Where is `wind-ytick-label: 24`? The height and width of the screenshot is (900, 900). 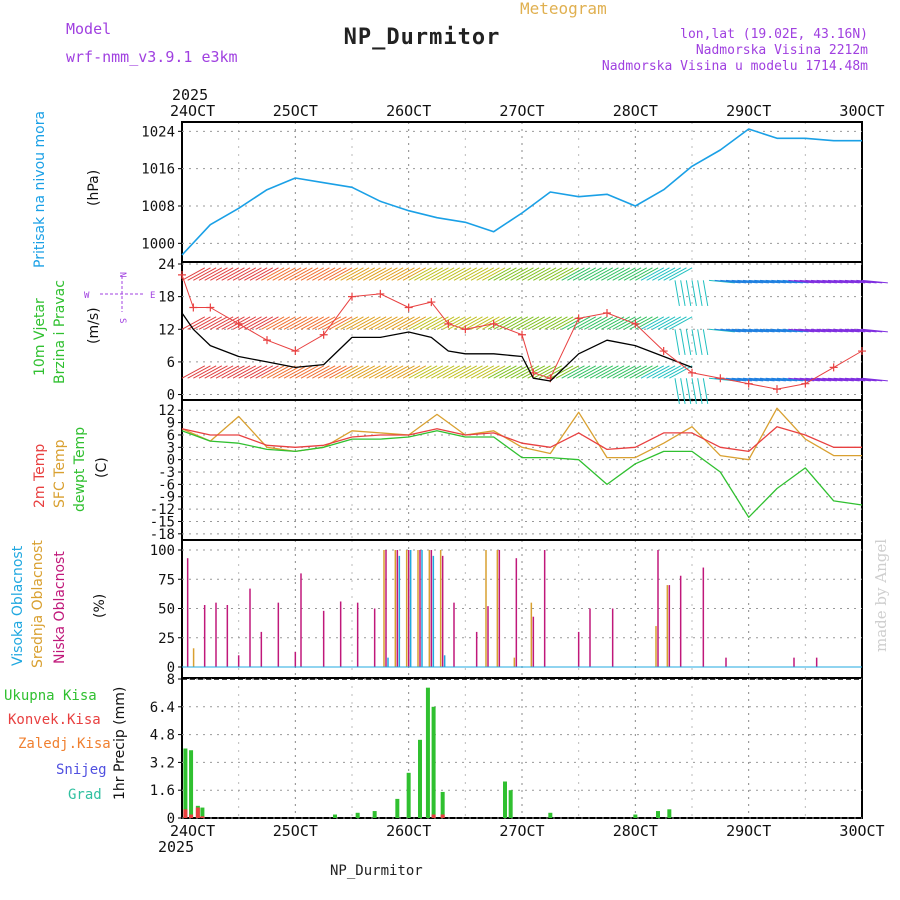 wind-ytick-label: 24 is located at coordinates (166, 265).